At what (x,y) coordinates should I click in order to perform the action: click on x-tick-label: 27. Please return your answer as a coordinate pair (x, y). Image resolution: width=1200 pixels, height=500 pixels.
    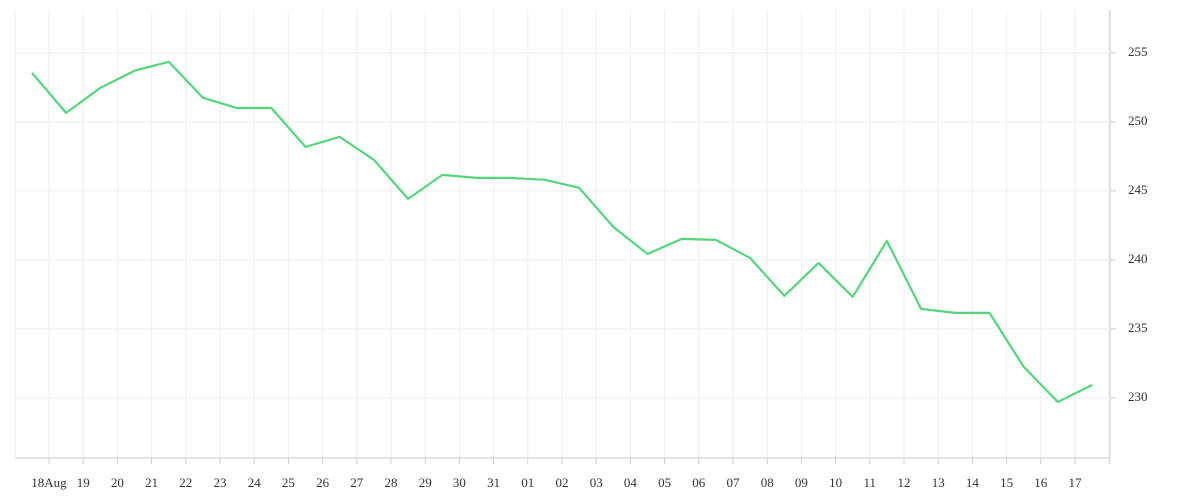
    Looking at the image, I should click on (357, 482).